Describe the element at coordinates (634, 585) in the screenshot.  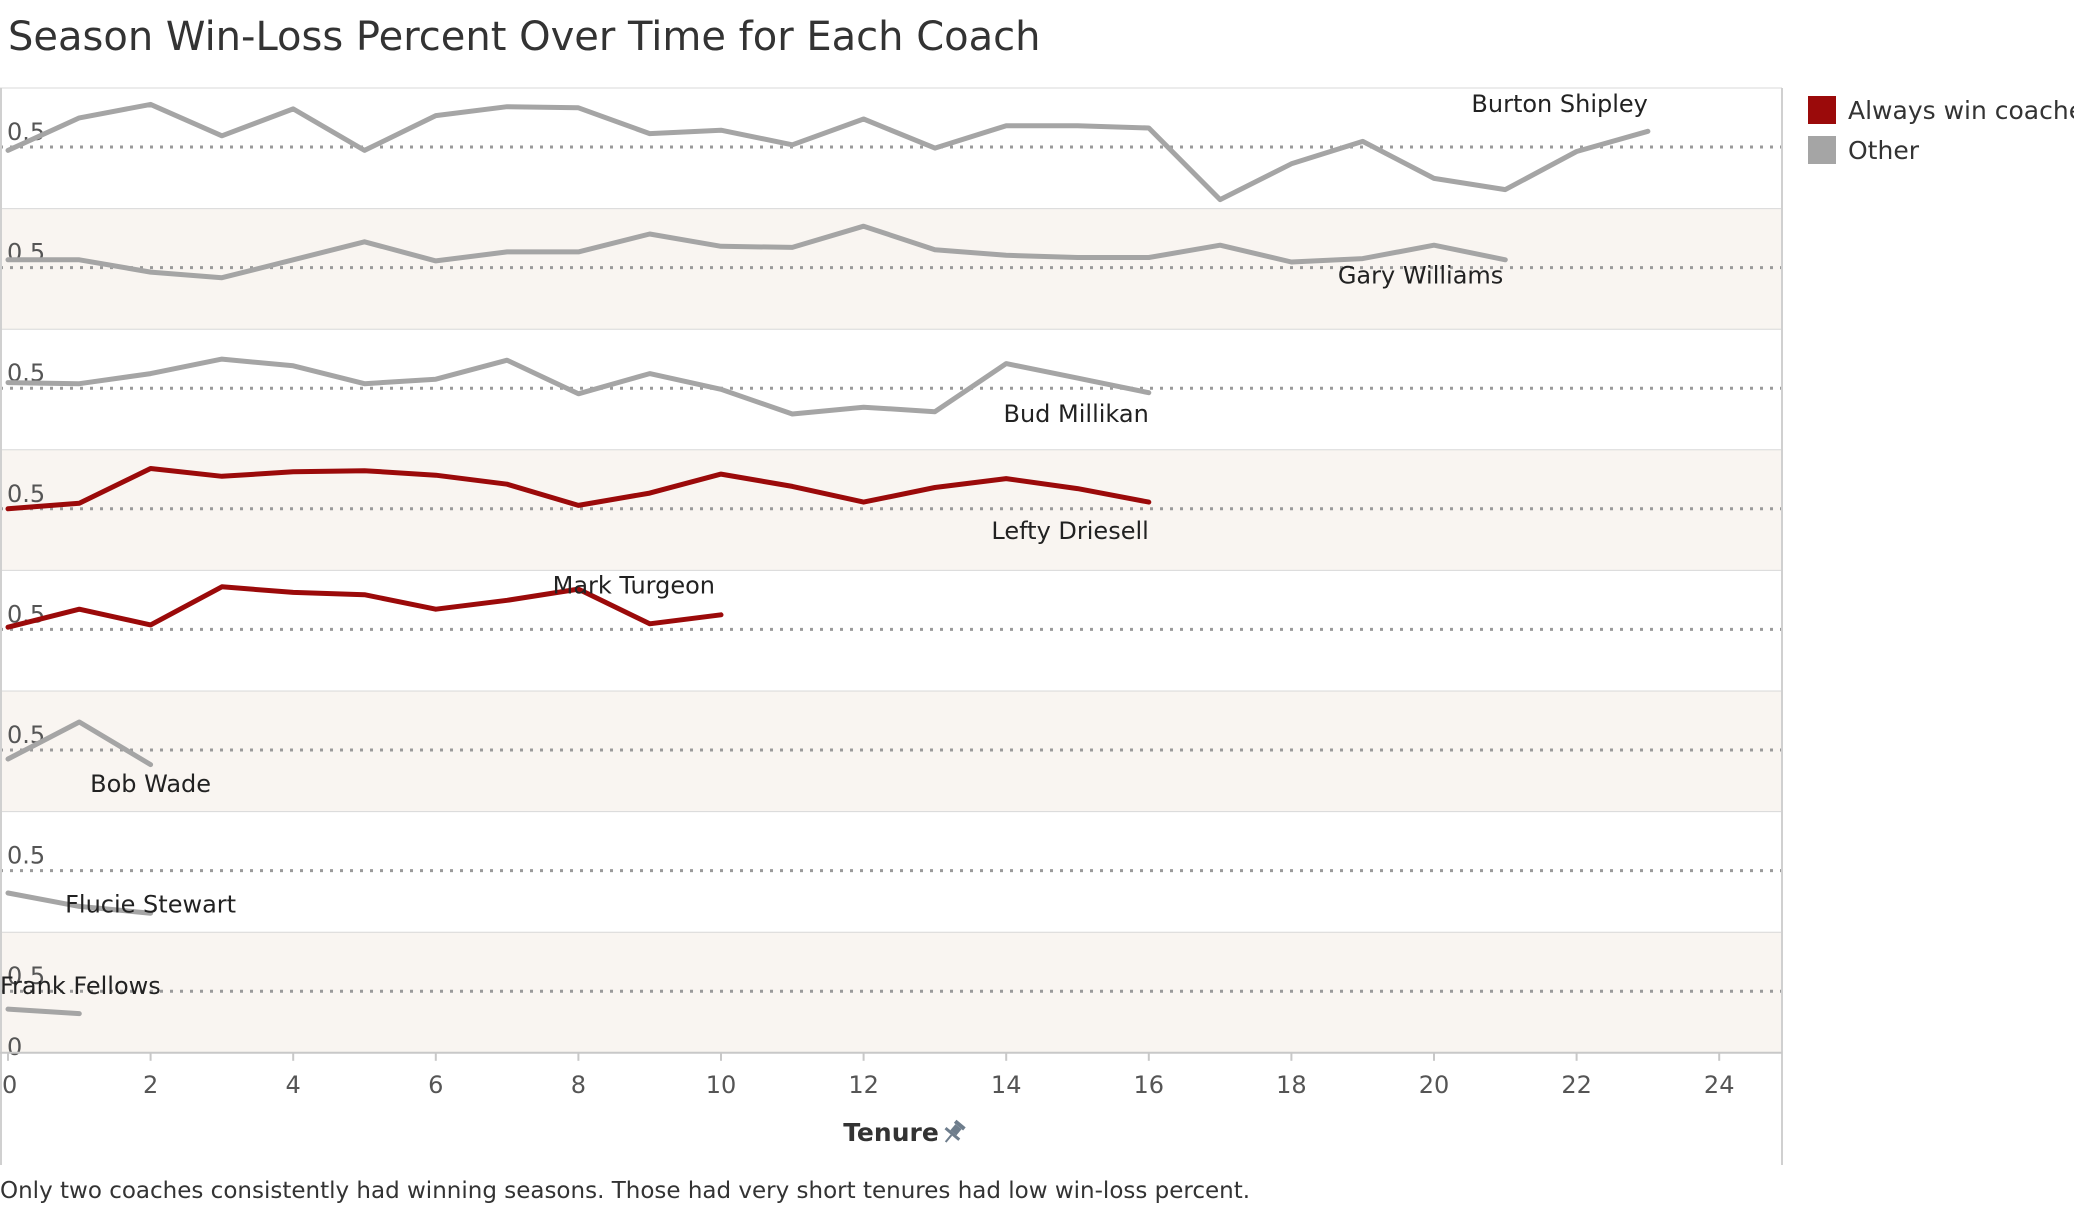
I see `series-label-mark-turgeon: Mark Turgeon` at that location.